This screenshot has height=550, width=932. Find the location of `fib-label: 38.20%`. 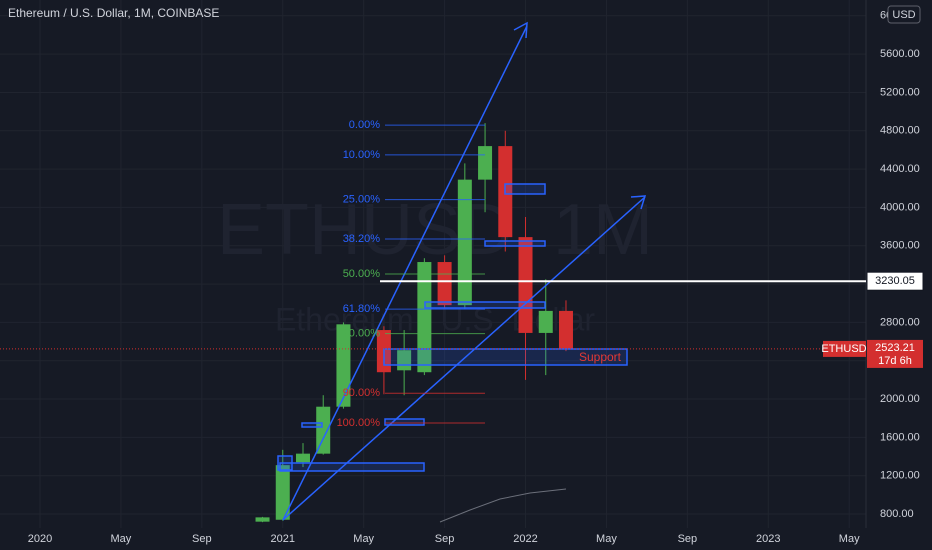

fib-label: 38.20% is located at coordinates (362, 239).